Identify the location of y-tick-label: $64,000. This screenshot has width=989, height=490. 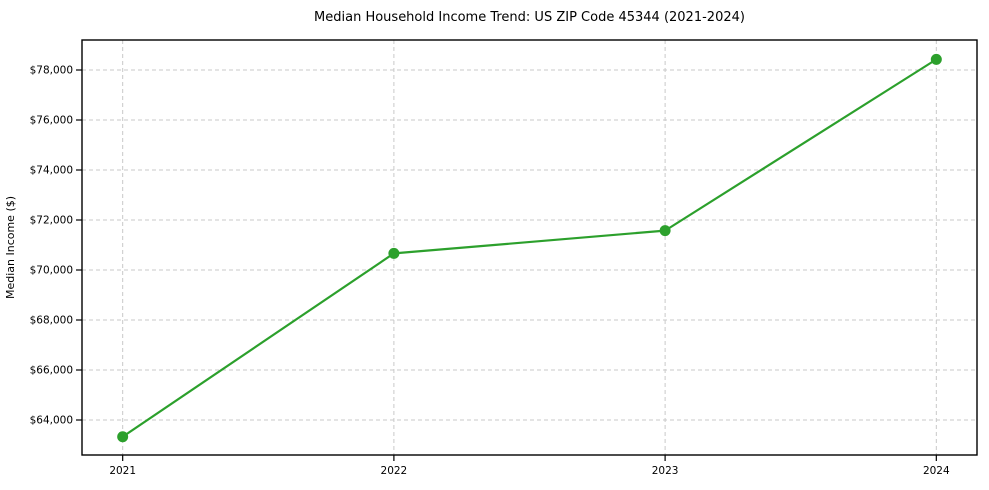
(51, 421).